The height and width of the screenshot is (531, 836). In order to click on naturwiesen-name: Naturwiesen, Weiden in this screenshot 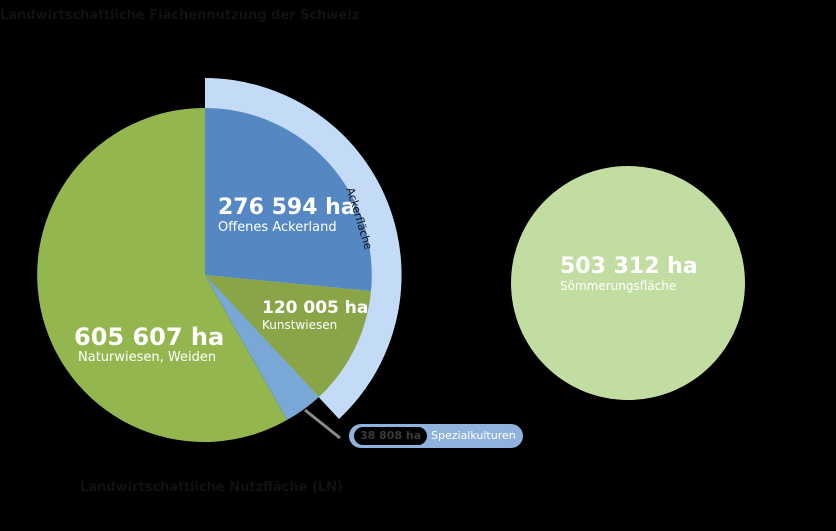, I will do `click(147, 357)`.